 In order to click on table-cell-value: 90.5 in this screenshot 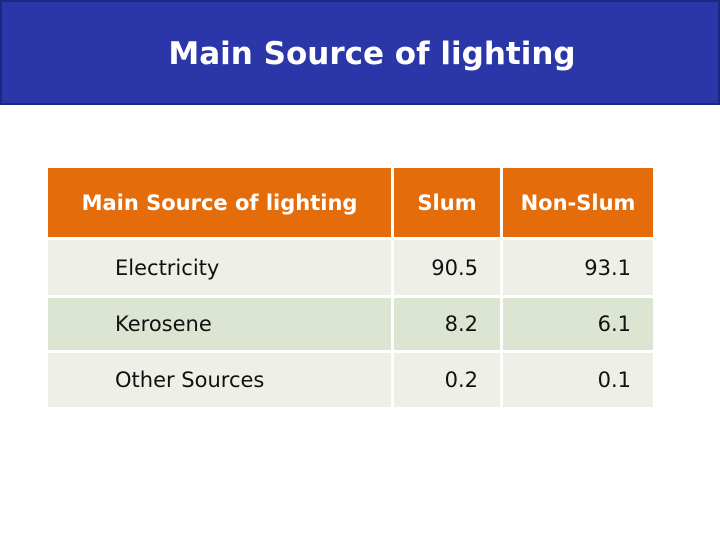, I will do `click(447, 267)`.